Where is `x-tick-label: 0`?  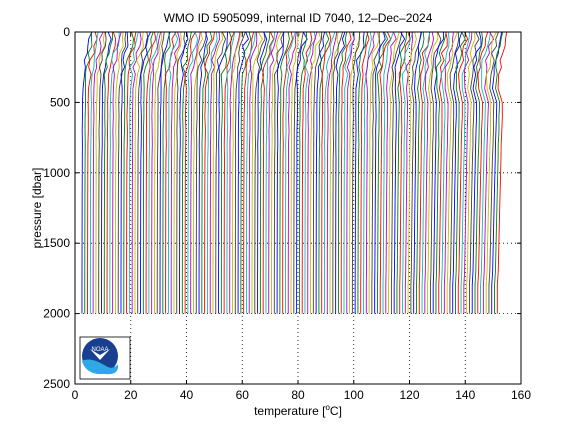
x-tick-label: 0 is located at coordinates (75, 395).